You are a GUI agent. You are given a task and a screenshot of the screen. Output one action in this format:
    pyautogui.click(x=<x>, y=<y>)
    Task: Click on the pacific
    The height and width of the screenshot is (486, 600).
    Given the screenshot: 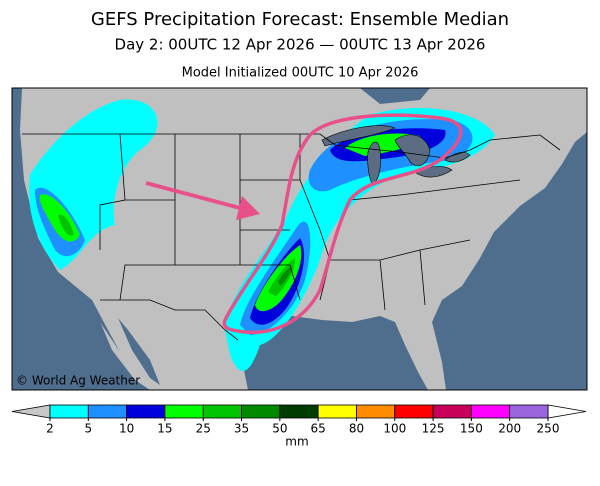 What is the action you would take?
    pyautogui.click(x=81, y=239)
    